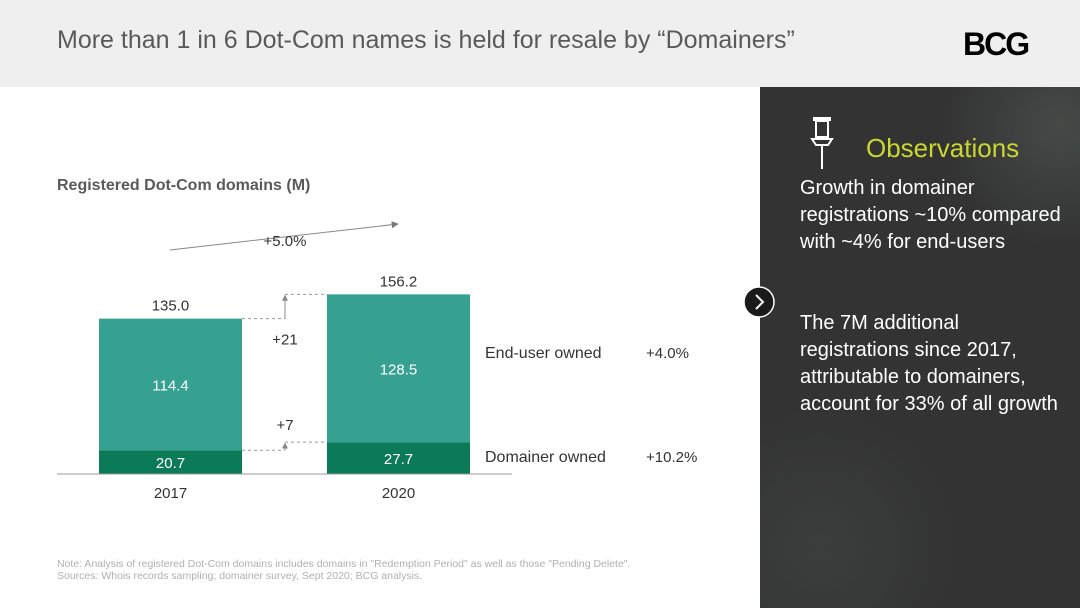  I want to click on label-total-2020: 156.2, so click(399, 281).